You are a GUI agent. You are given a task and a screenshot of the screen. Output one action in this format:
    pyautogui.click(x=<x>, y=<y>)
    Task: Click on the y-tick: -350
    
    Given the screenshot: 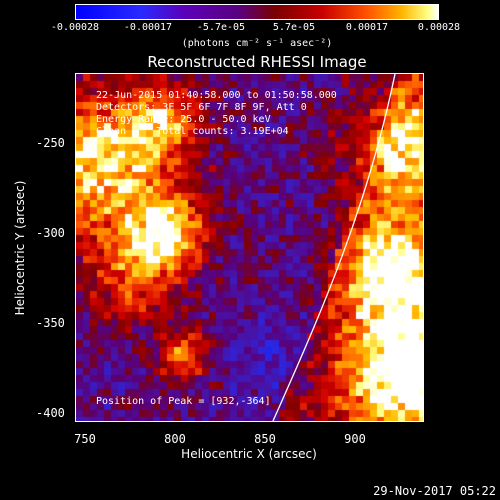 What is the action you would take?
    pyautogui.click(x=50, y=323)
    